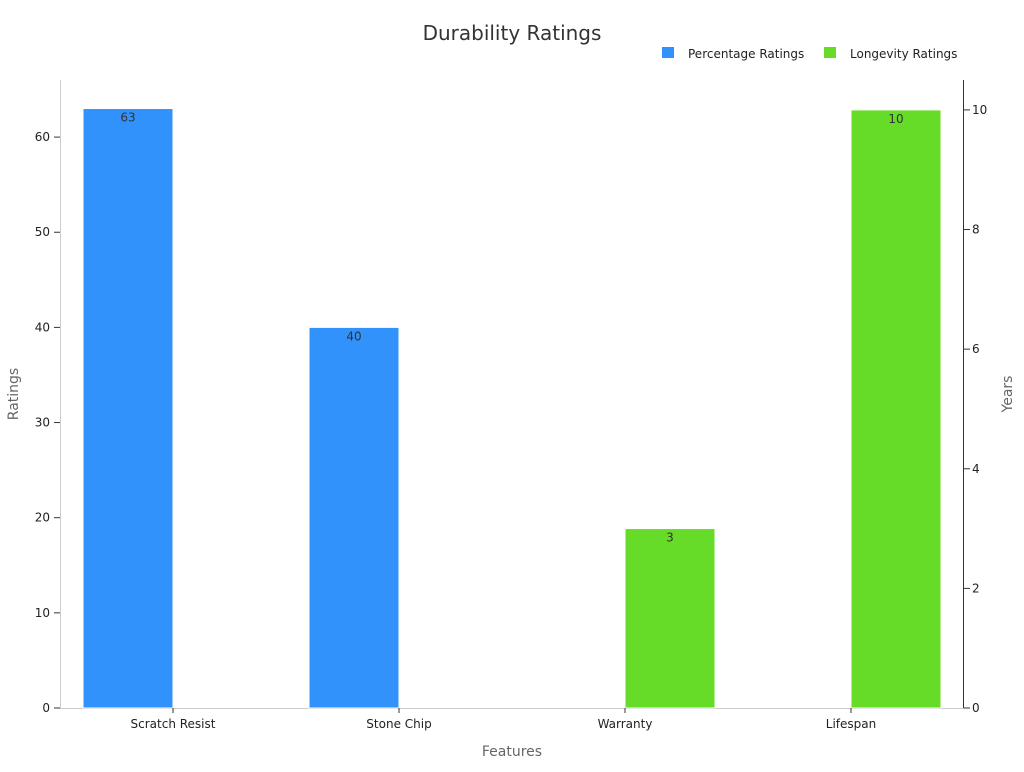 Image resolution: width=1024 pixels, height=772 pixels. Describe the element at coordinates (976, 230) in the screenshot. I see `right-tick-label: 8` at that location.